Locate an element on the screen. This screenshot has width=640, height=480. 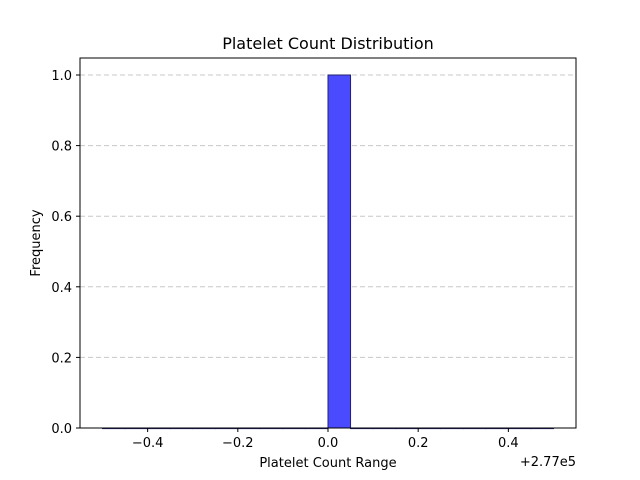
x-axis-offset-label: +2.77e5 is located at coordinates (548, 462).